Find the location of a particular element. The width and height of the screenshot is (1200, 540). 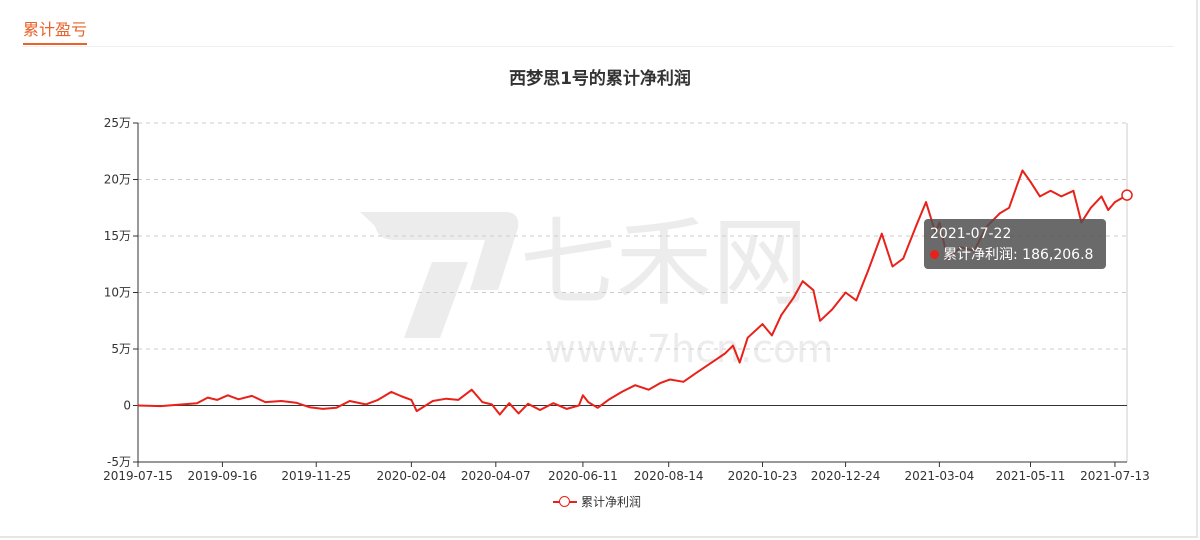

tooltip: 2021-07-22 累计净利润: 186,206.8 is located at coordinates (1015, 244).